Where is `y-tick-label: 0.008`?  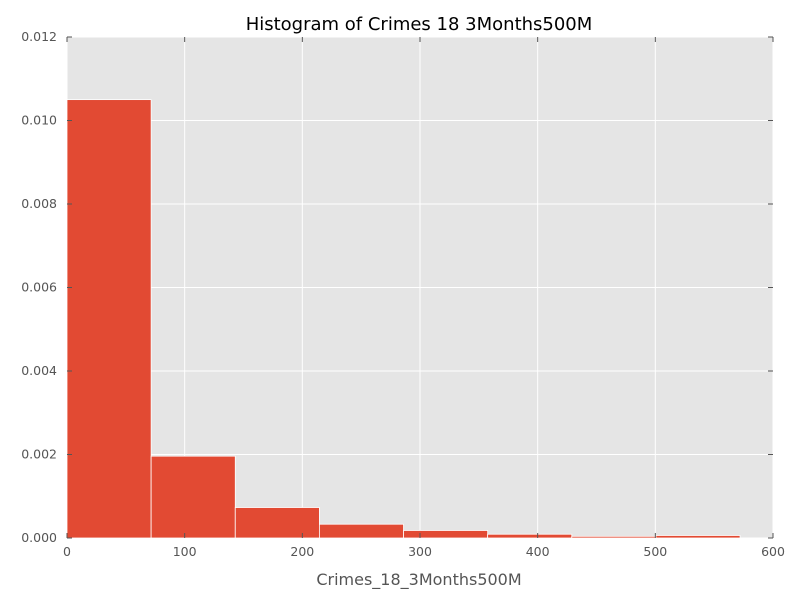
y-tick-label: 0.008 is located at coordinates (39, 203).